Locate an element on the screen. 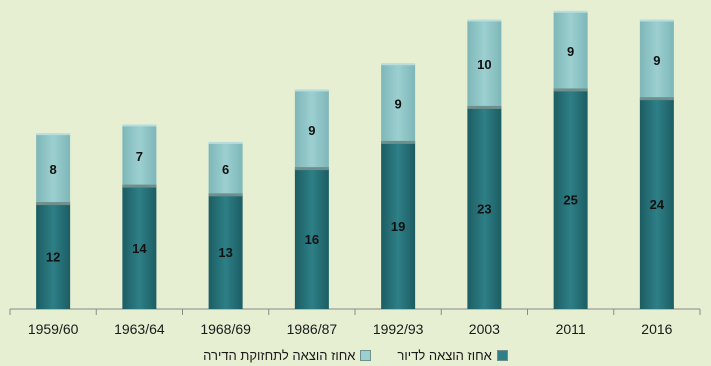  legend-swatch-maintenance is located at coordinates (366, 355).